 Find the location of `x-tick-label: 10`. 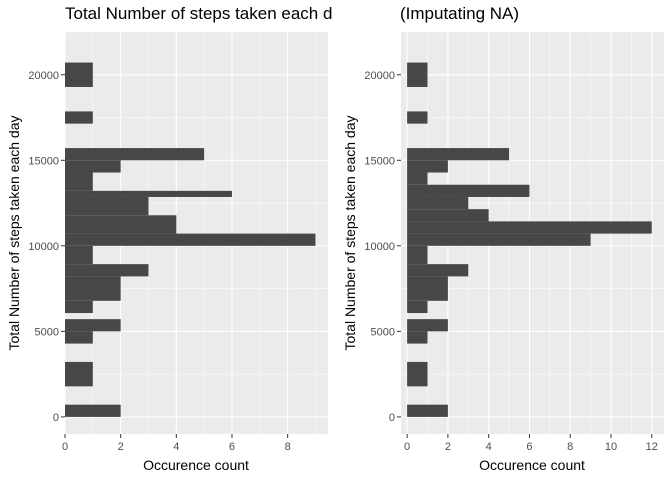

x-tick-label: 10 is located at coordinates (611, 447).